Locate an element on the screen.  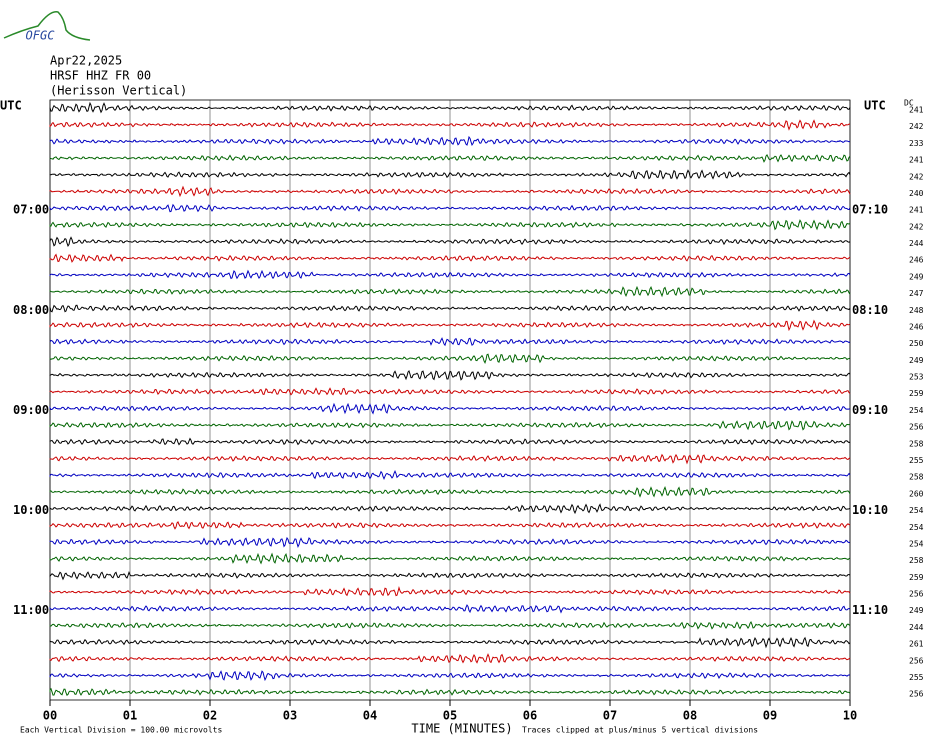
logo: OFGC is located at coordinates (41, 36).